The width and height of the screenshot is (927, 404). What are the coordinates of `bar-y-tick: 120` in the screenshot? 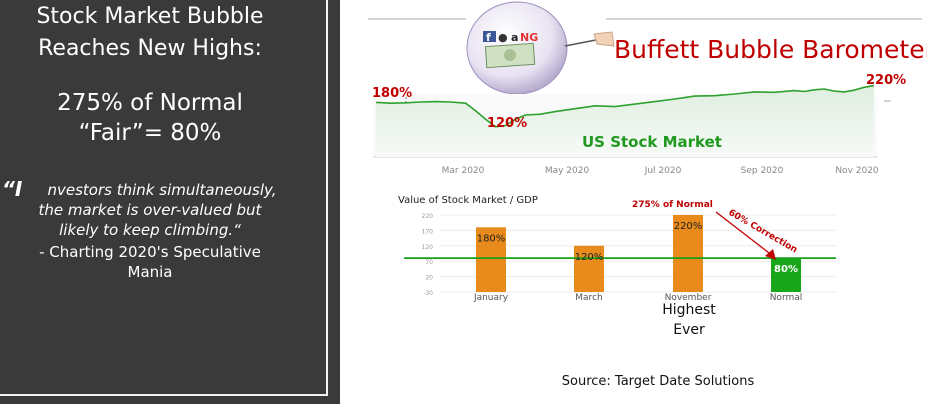 It's located at (428, 247).